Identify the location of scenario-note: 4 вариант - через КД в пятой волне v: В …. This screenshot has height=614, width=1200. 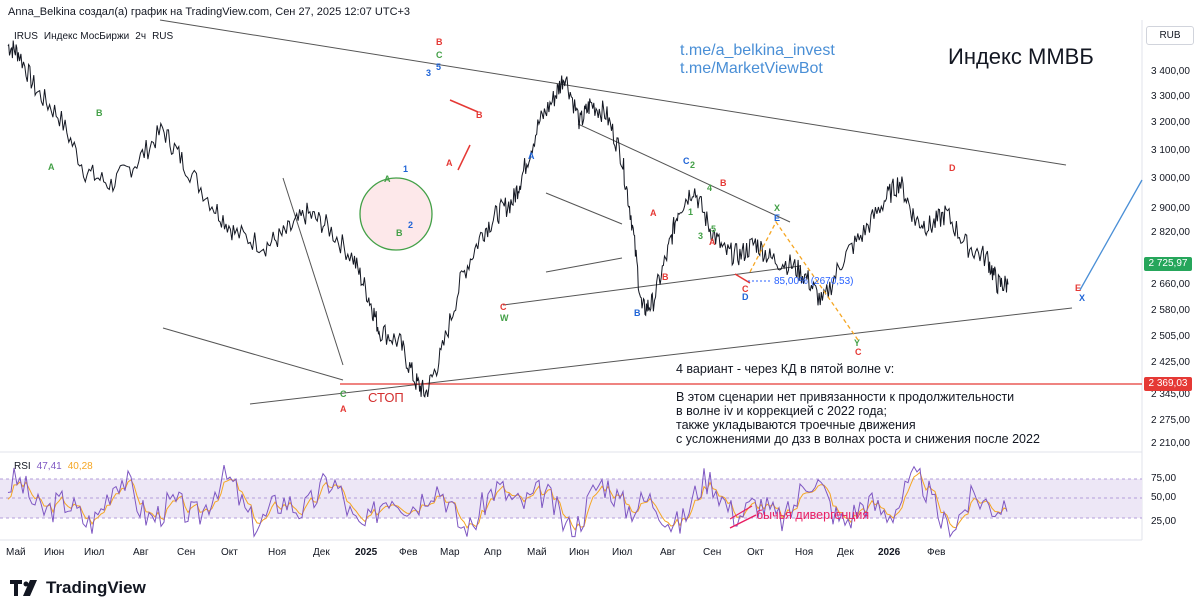
(858, 404).